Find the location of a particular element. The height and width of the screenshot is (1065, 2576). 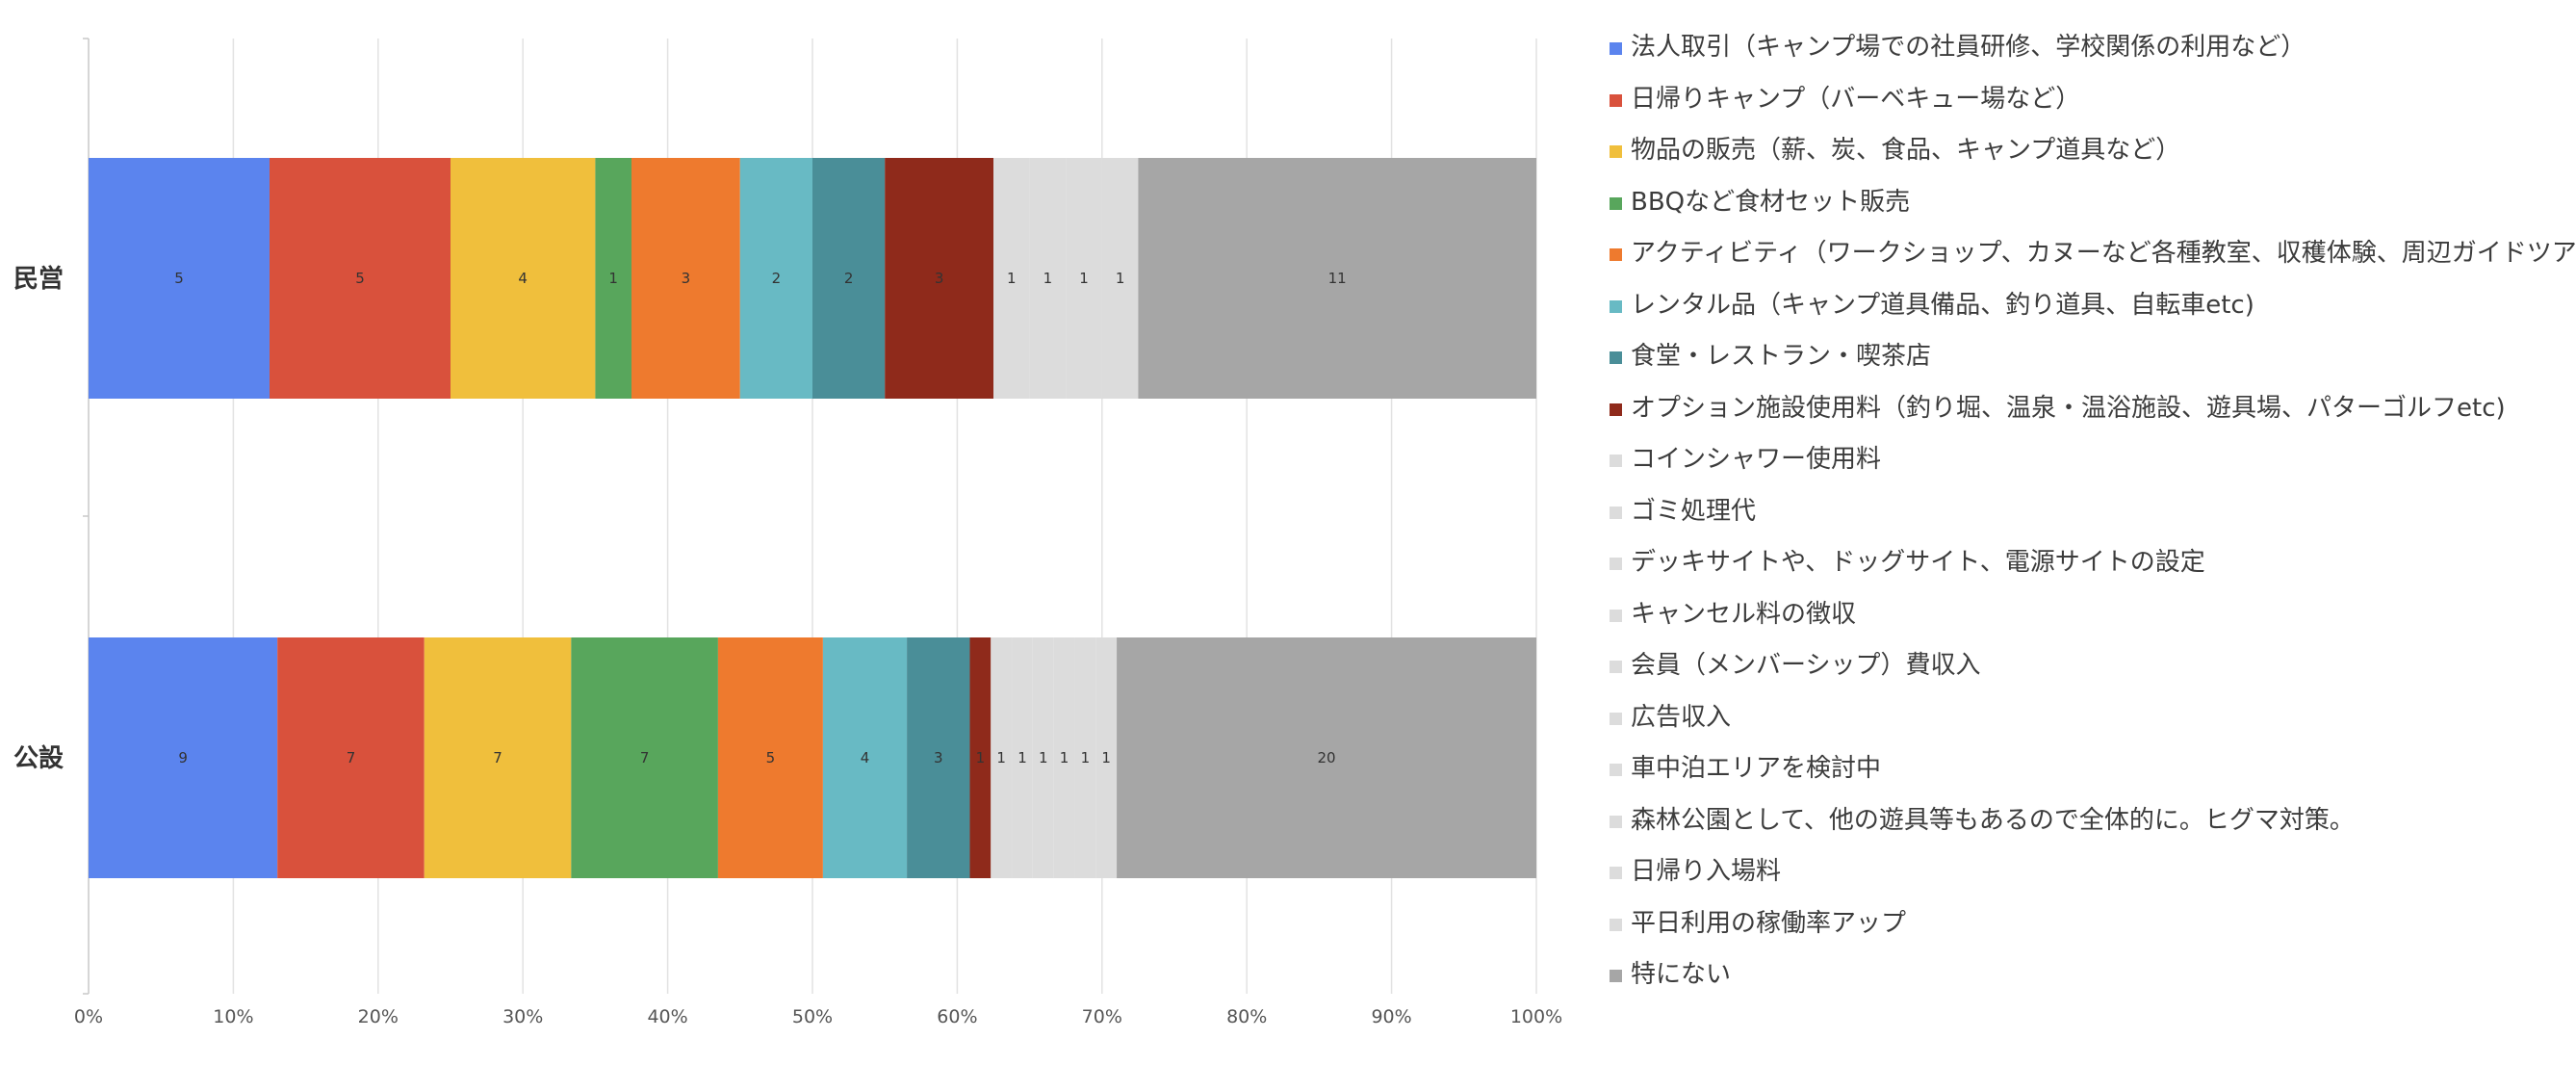

x-axis-ticks: 0% 10% 20% 30% 40% 50% 60% 70% 80% 90% 100% is located at coordinates (818, 1016).